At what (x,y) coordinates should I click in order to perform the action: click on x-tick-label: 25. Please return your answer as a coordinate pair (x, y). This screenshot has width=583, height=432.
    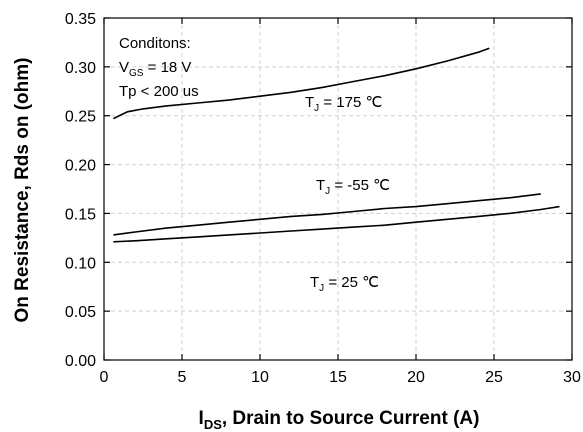
    Looking at the image, I should click on (494, 377).